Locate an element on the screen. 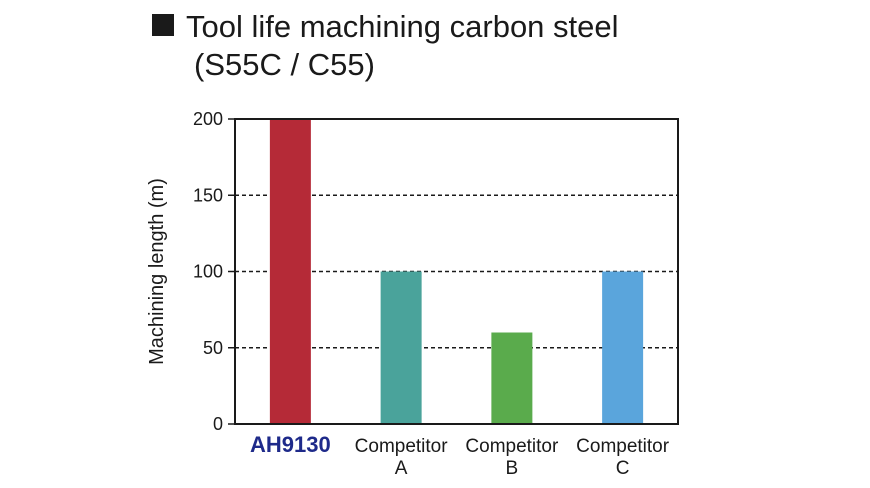 This screenshot has height=488, width=870. x-tick-label-line2: C is located at coordinates (623, 468).